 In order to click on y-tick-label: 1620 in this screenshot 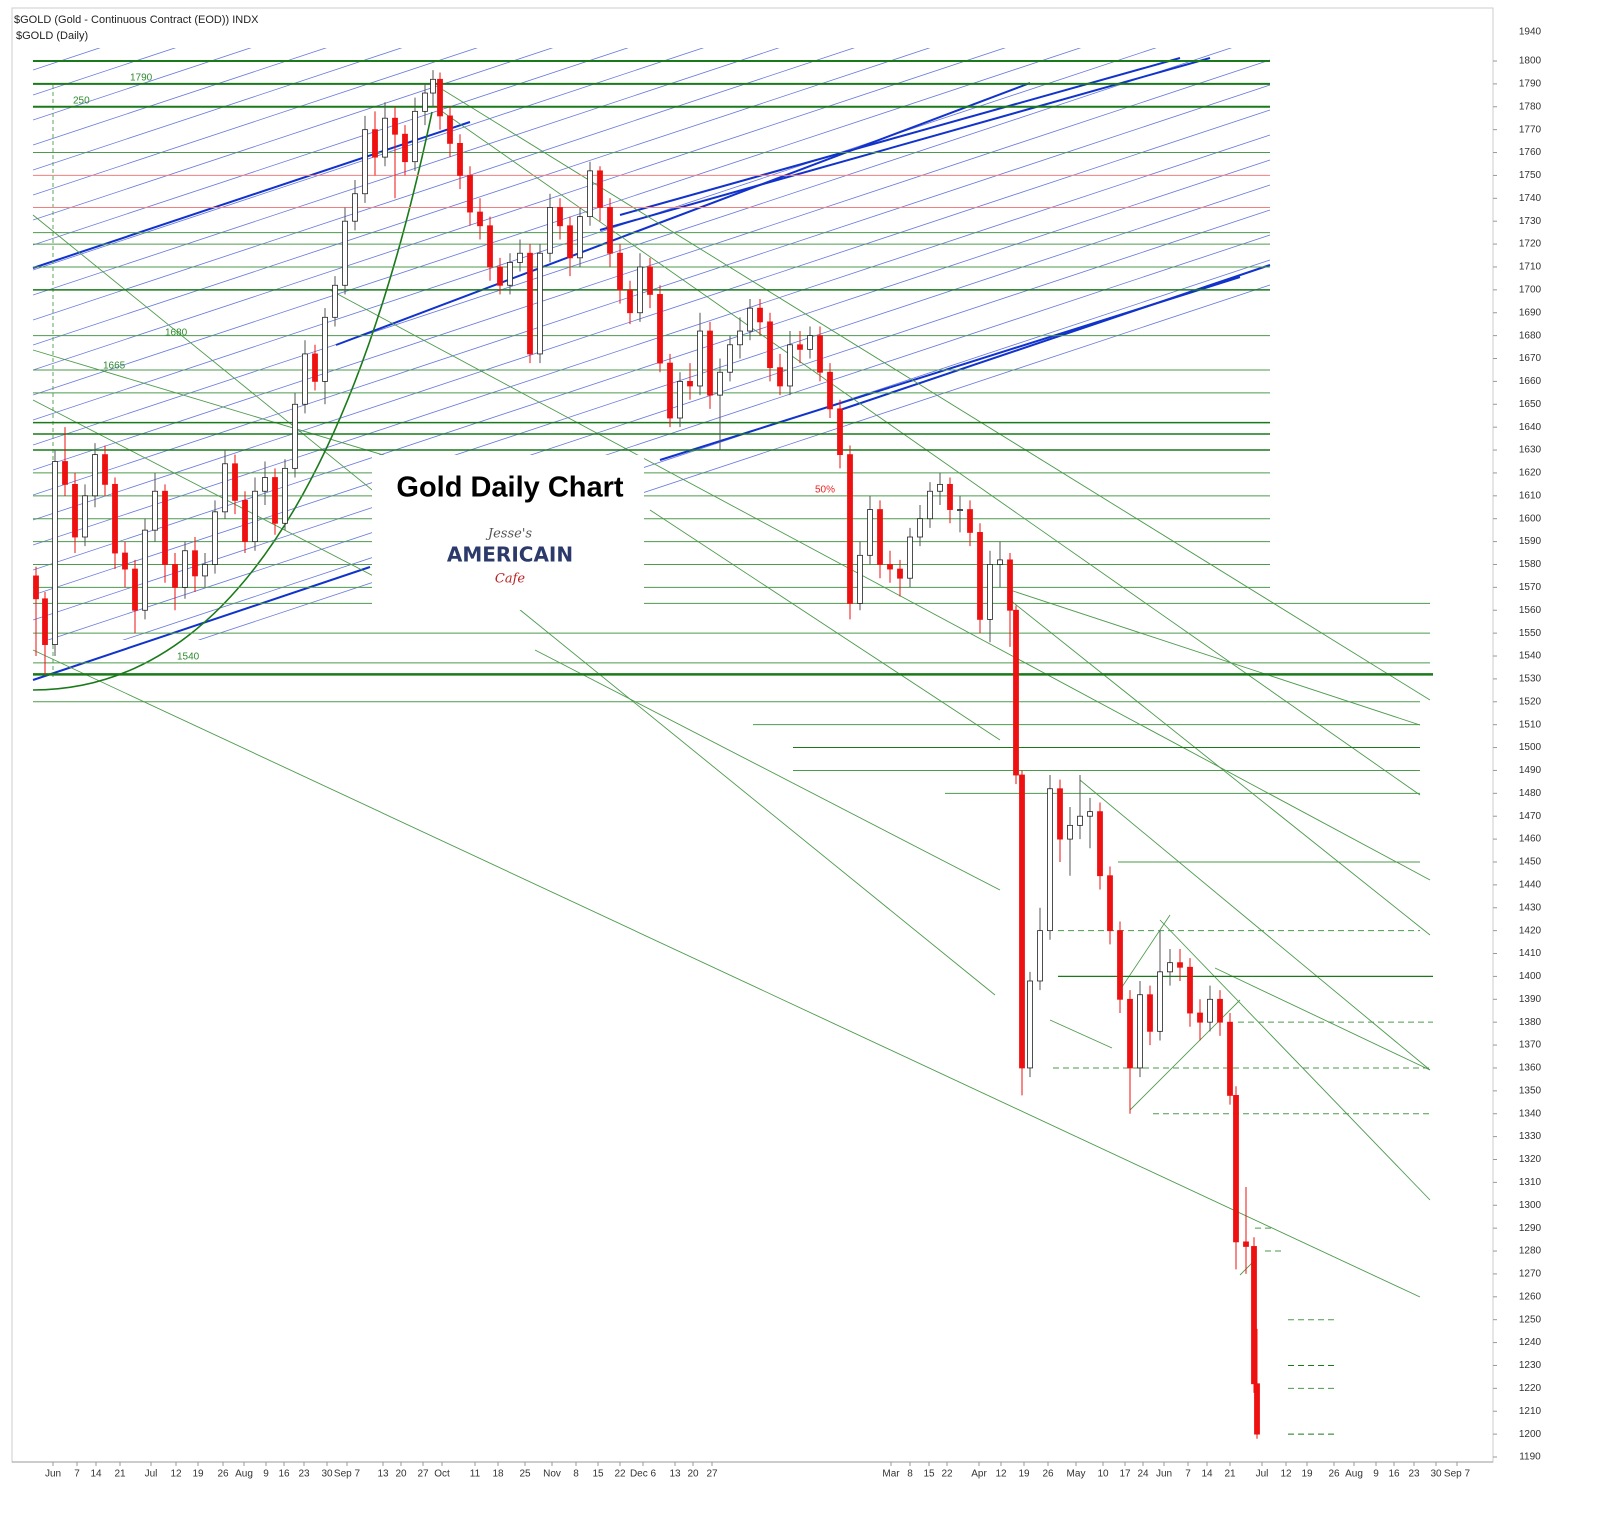, I will do `click(1530, 473)`.